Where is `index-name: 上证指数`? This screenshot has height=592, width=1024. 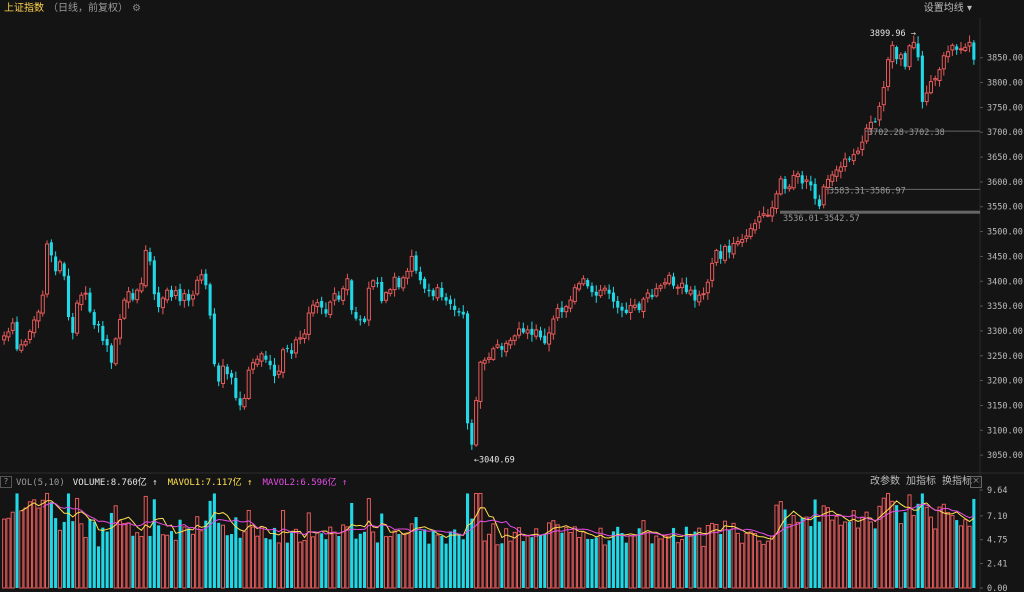 index-name: 上证指数 is located at coordinates (24, 8).